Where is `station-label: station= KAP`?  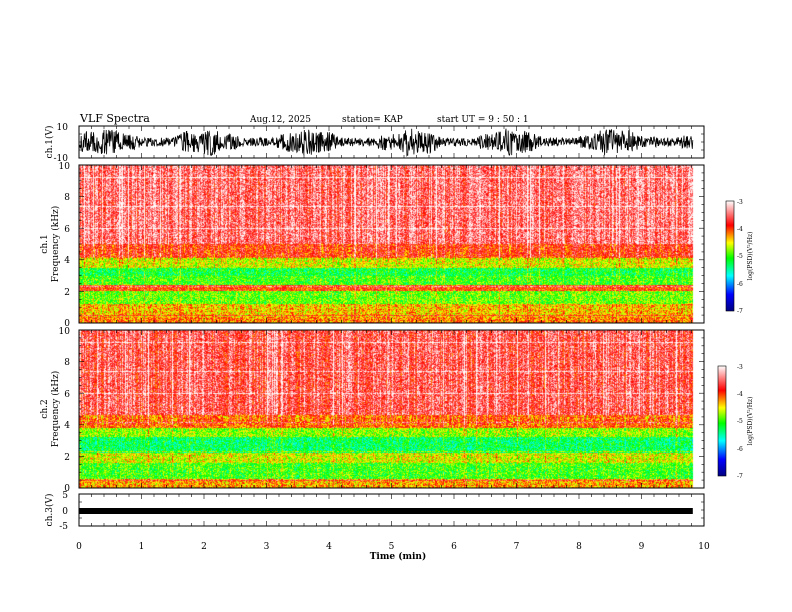
station-label: station= KAP is located at coordinates (372, 120).